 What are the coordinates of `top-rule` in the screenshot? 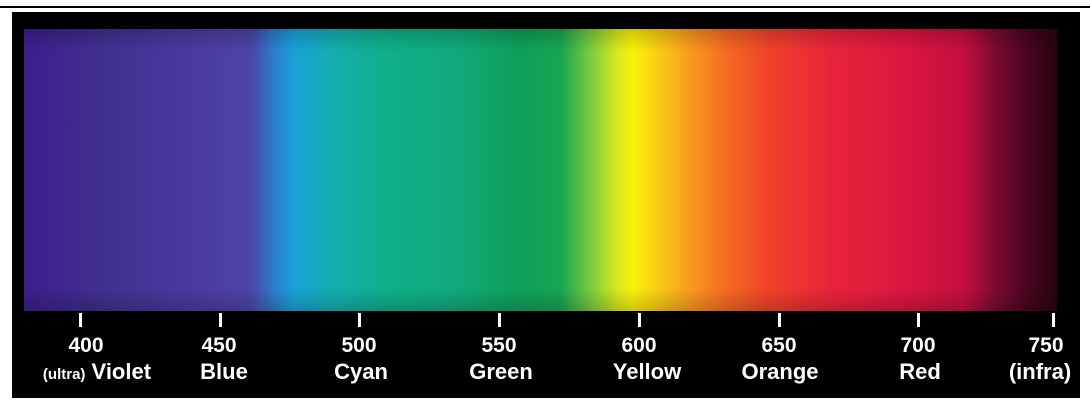 It's located at (545, 7).